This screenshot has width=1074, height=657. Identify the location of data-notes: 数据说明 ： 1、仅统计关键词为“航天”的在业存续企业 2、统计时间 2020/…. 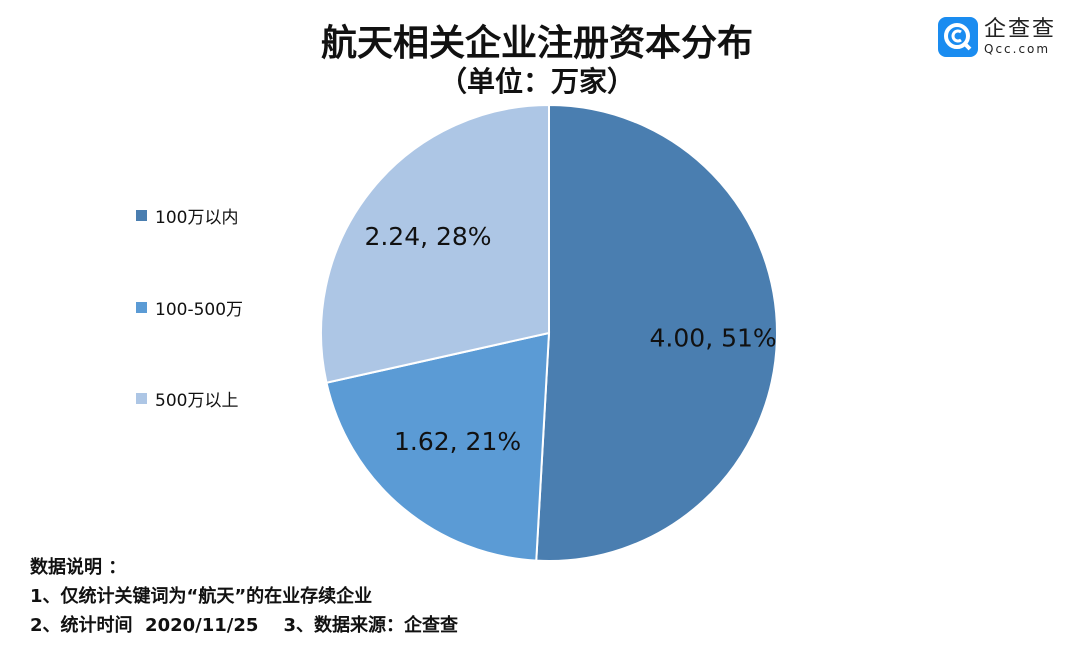
(244, 596).